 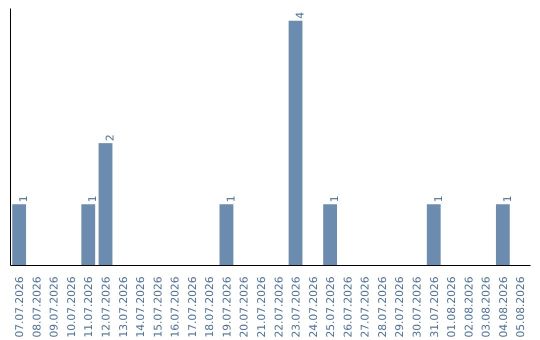 I want to click on x-tick-label: 07.07.2026, so click(x=19, y=307).